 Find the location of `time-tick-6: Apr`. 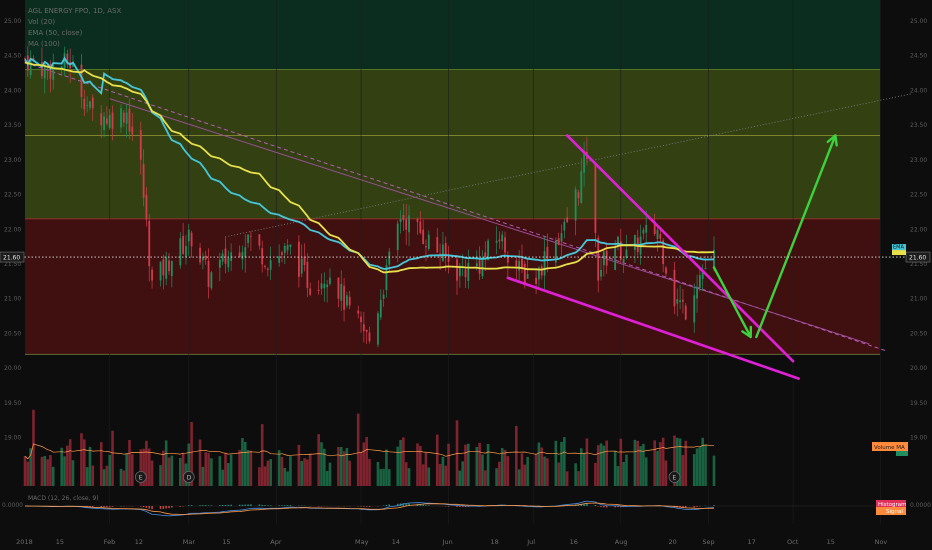

time-tick-6: Apr is located at coordinates (276, 542).